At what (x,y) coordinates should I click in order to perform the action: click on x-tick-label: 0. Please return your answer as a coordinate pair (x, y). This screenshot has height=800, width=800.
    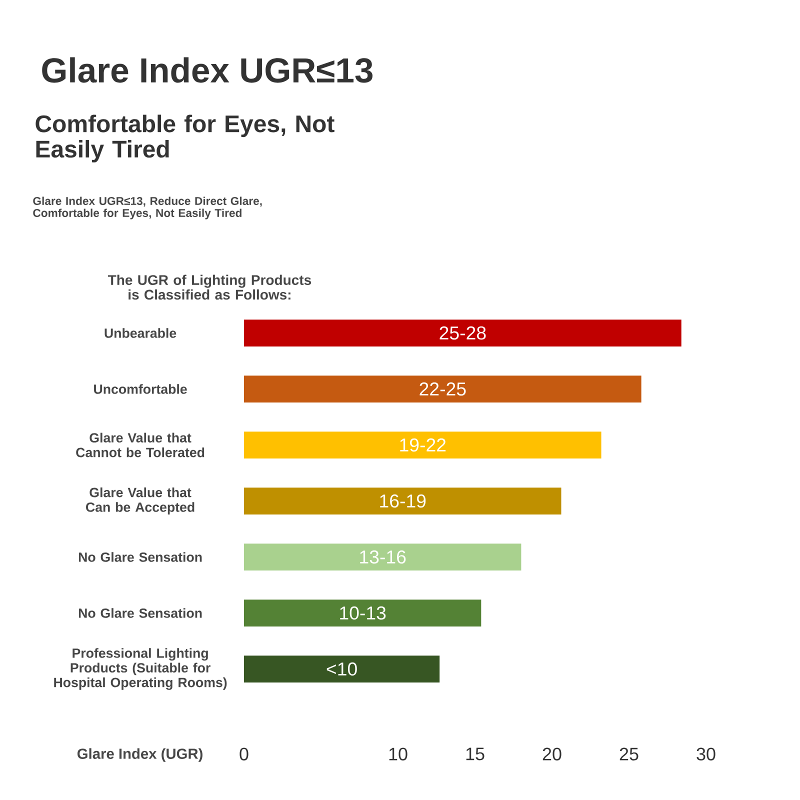
    Looking at the image, I should click on (244, 754).